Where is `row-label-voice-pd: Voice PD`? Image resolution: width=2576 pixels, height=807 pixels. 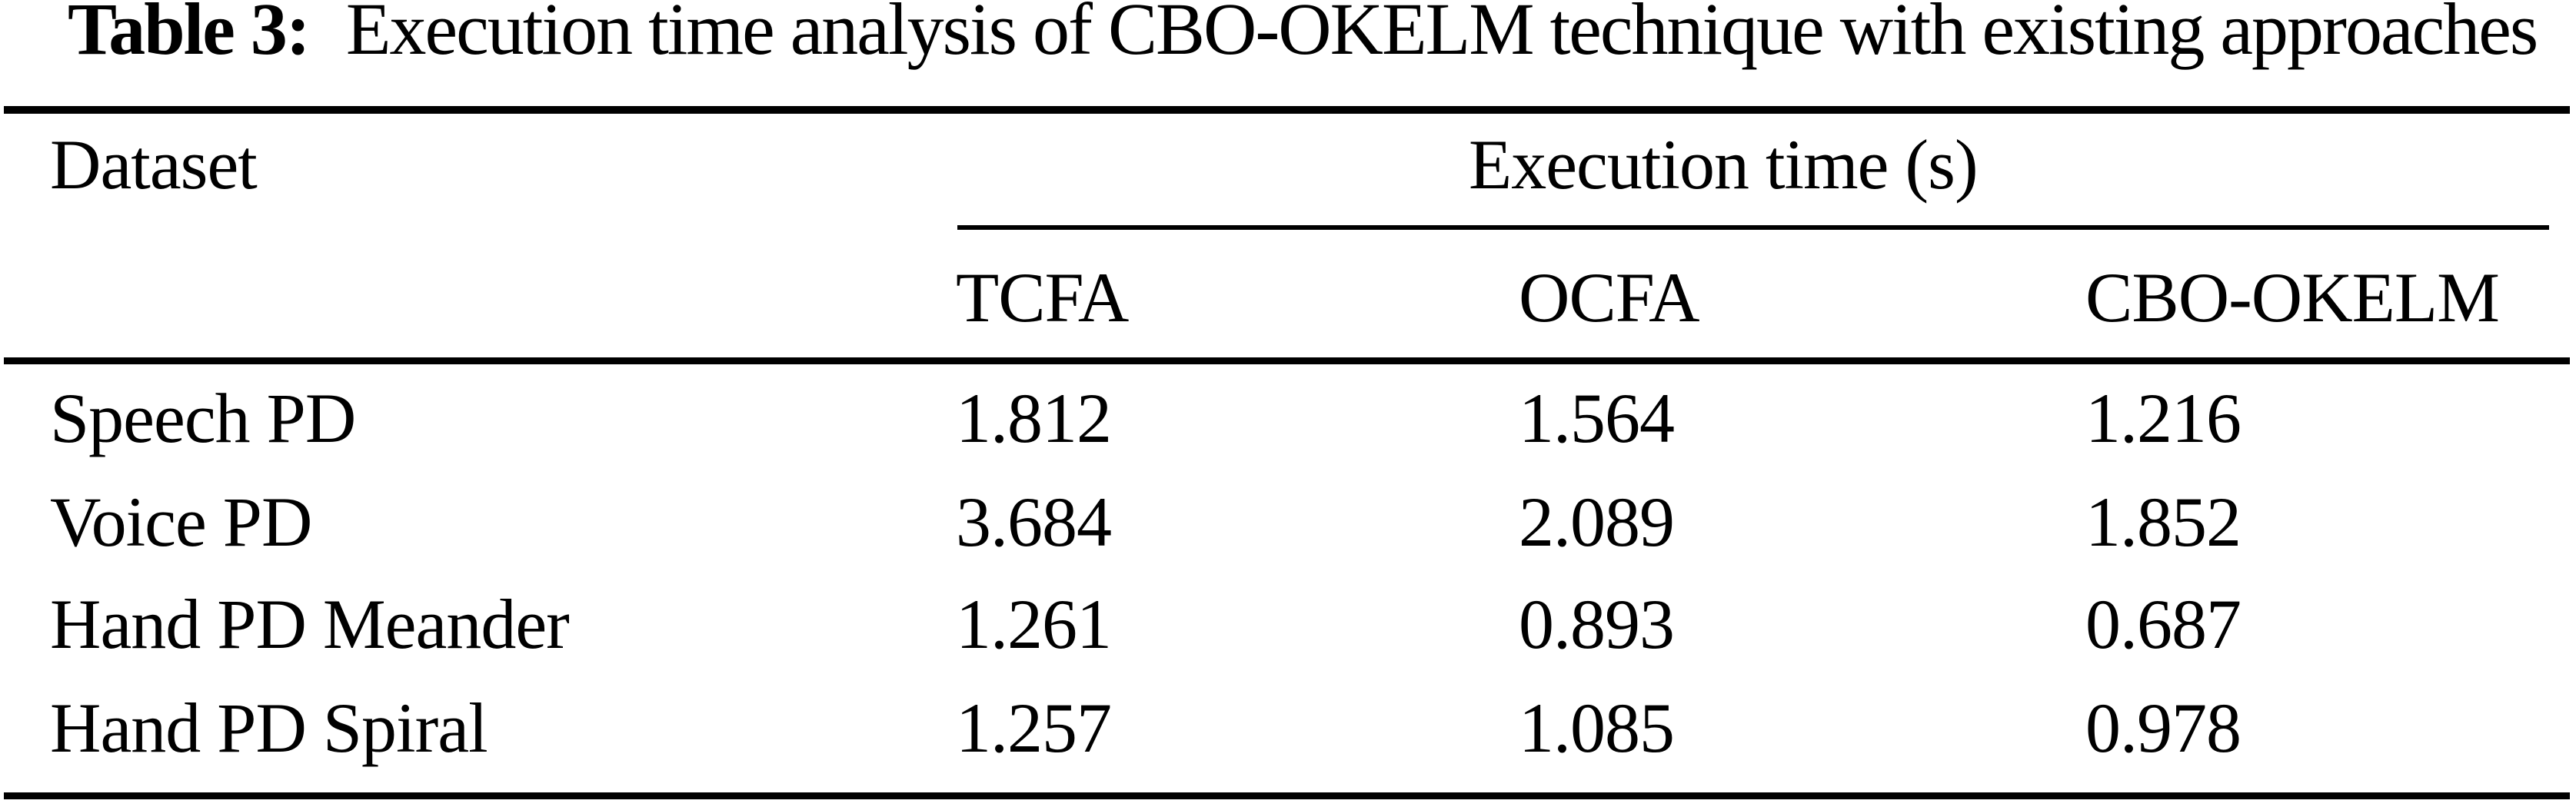
row-label-voice-pd: Voice PD is located at coordinates (181, 522).